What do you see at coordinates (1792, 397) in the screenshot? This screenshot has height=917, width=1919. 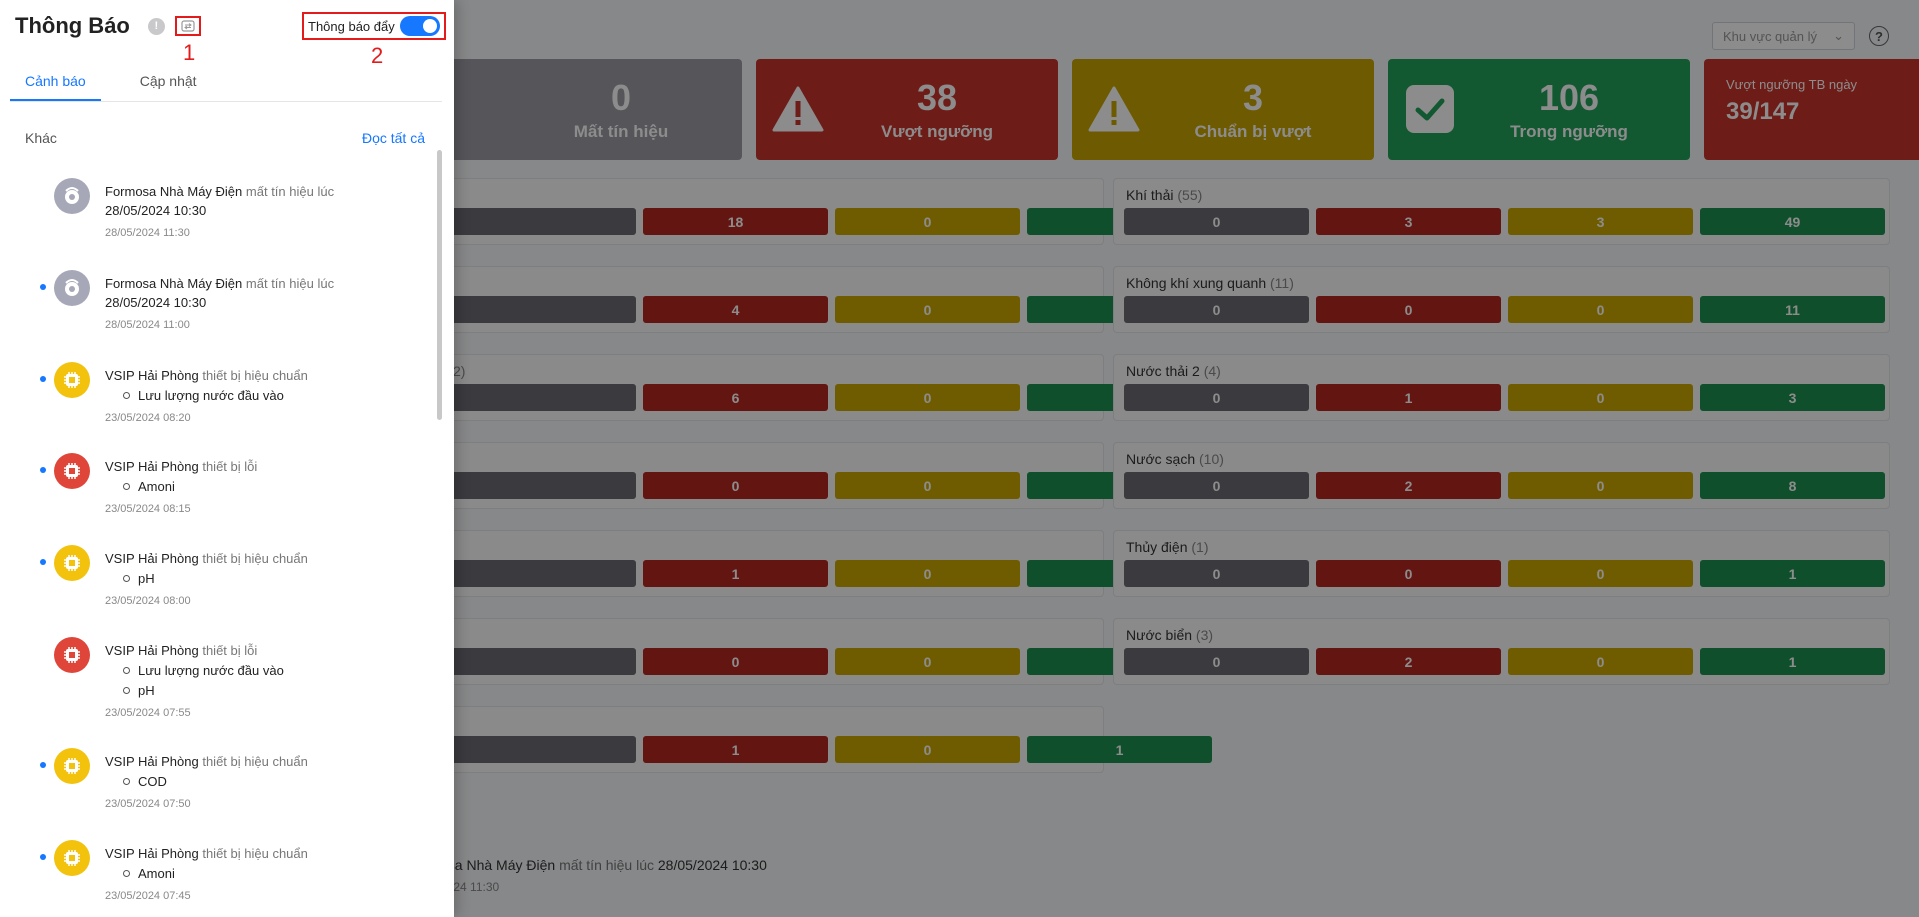 I see `bar-within: 3` at bounding box center [1792, 397].